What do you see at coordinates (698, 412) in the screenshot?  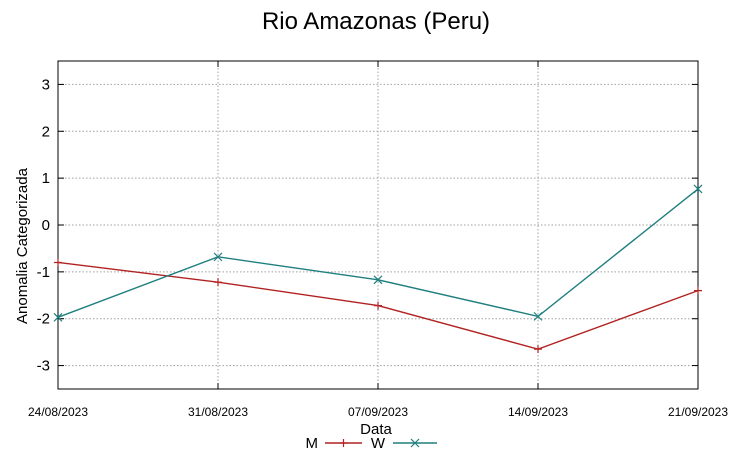 I see `x-tick-label: 21/09/2023` at bounding box center [698, 412].